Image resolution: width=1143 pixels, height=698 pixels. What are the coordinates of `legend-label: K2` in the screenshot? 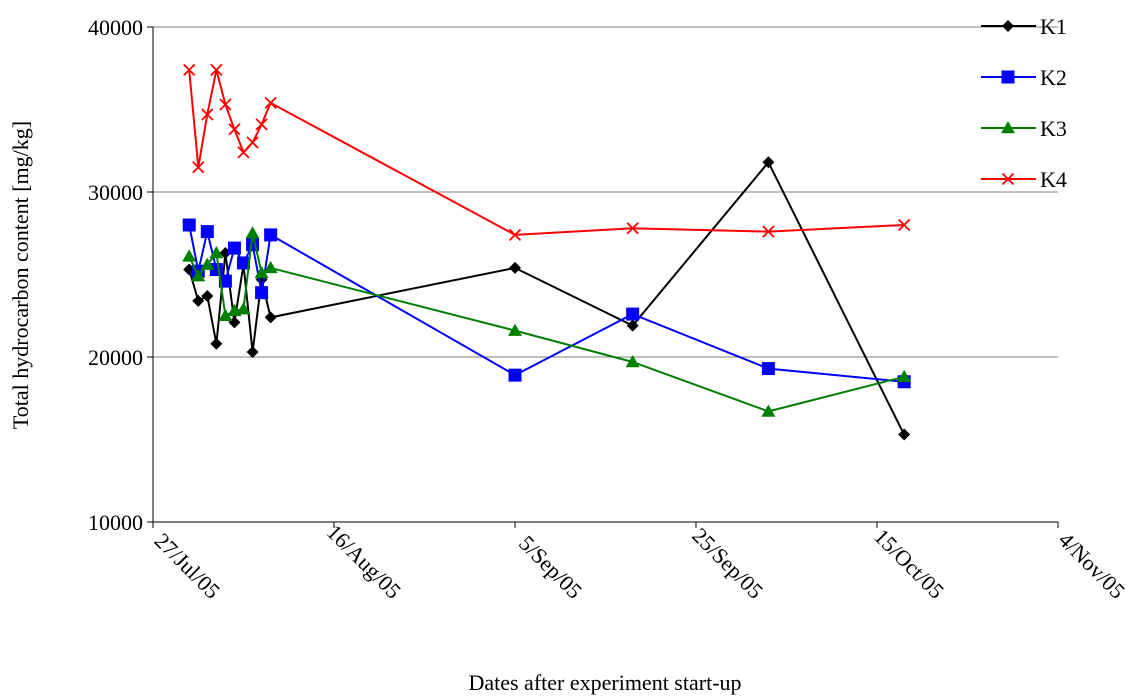 It's located at (1053, 77).